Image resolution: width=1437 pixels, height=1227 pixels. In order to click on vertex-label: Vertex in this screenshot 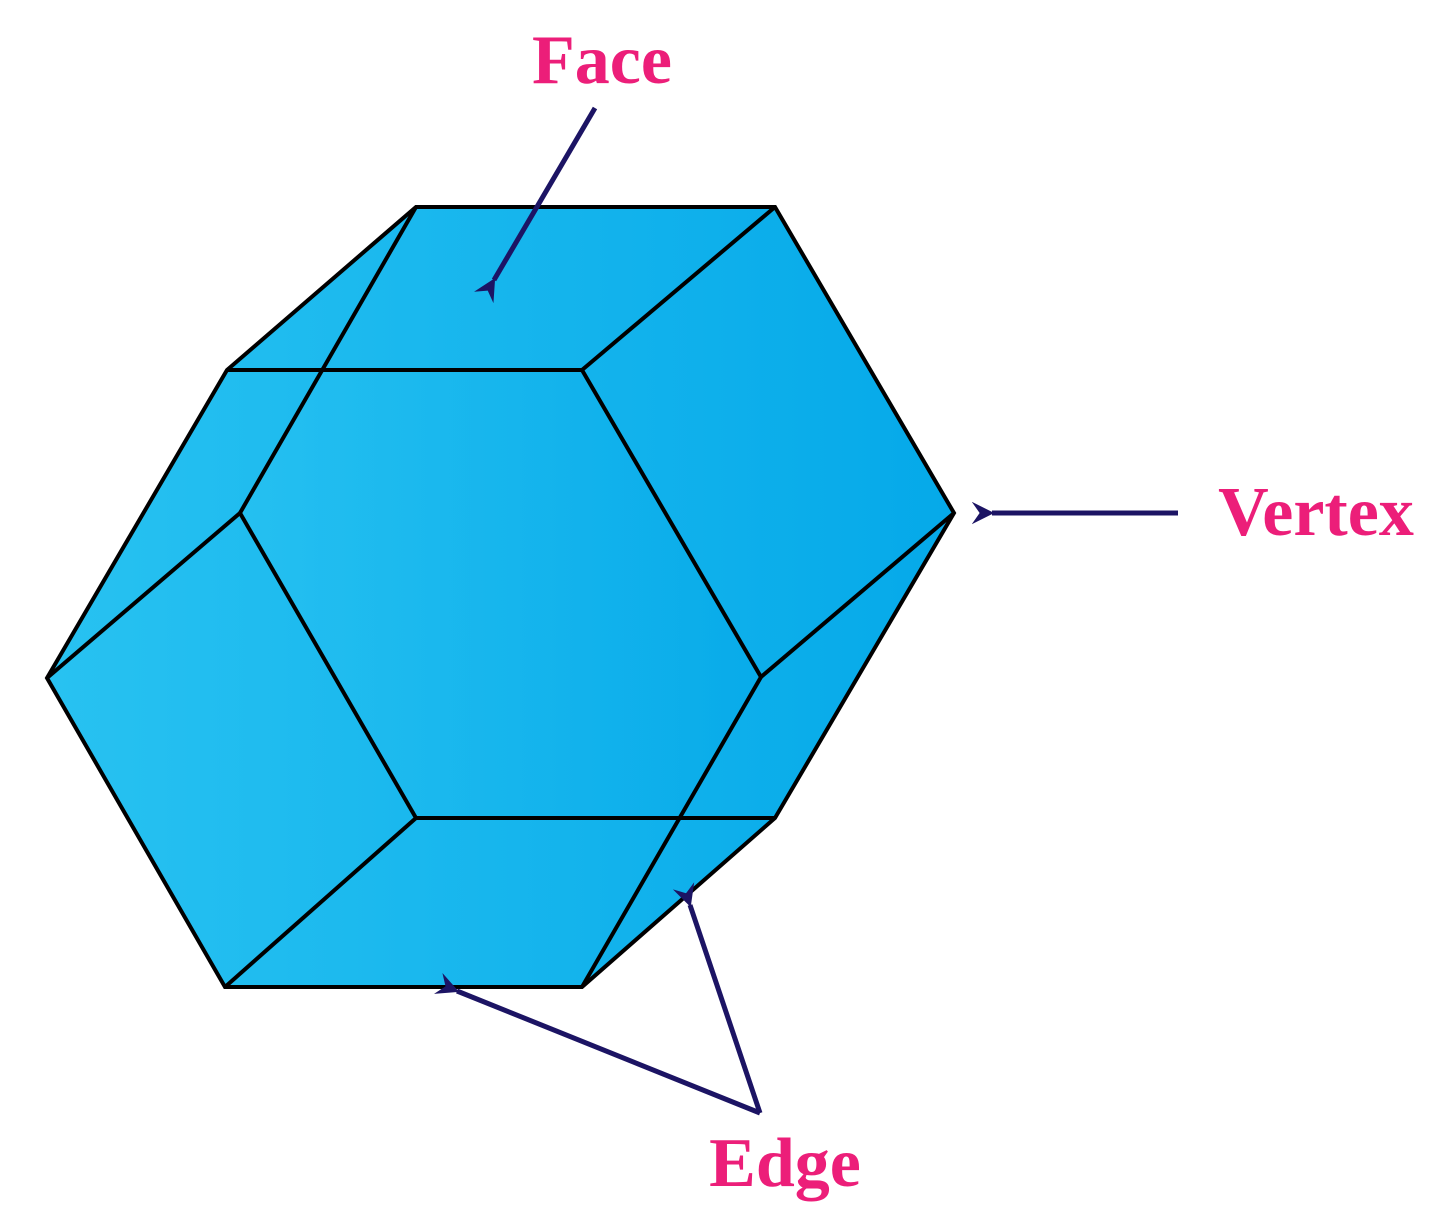, I will do `click(1316, 512)`.